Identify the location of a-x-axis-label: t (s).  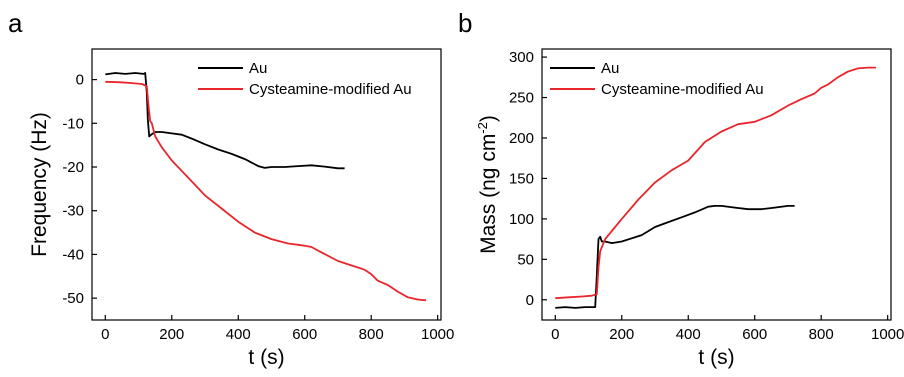
(266, 357).